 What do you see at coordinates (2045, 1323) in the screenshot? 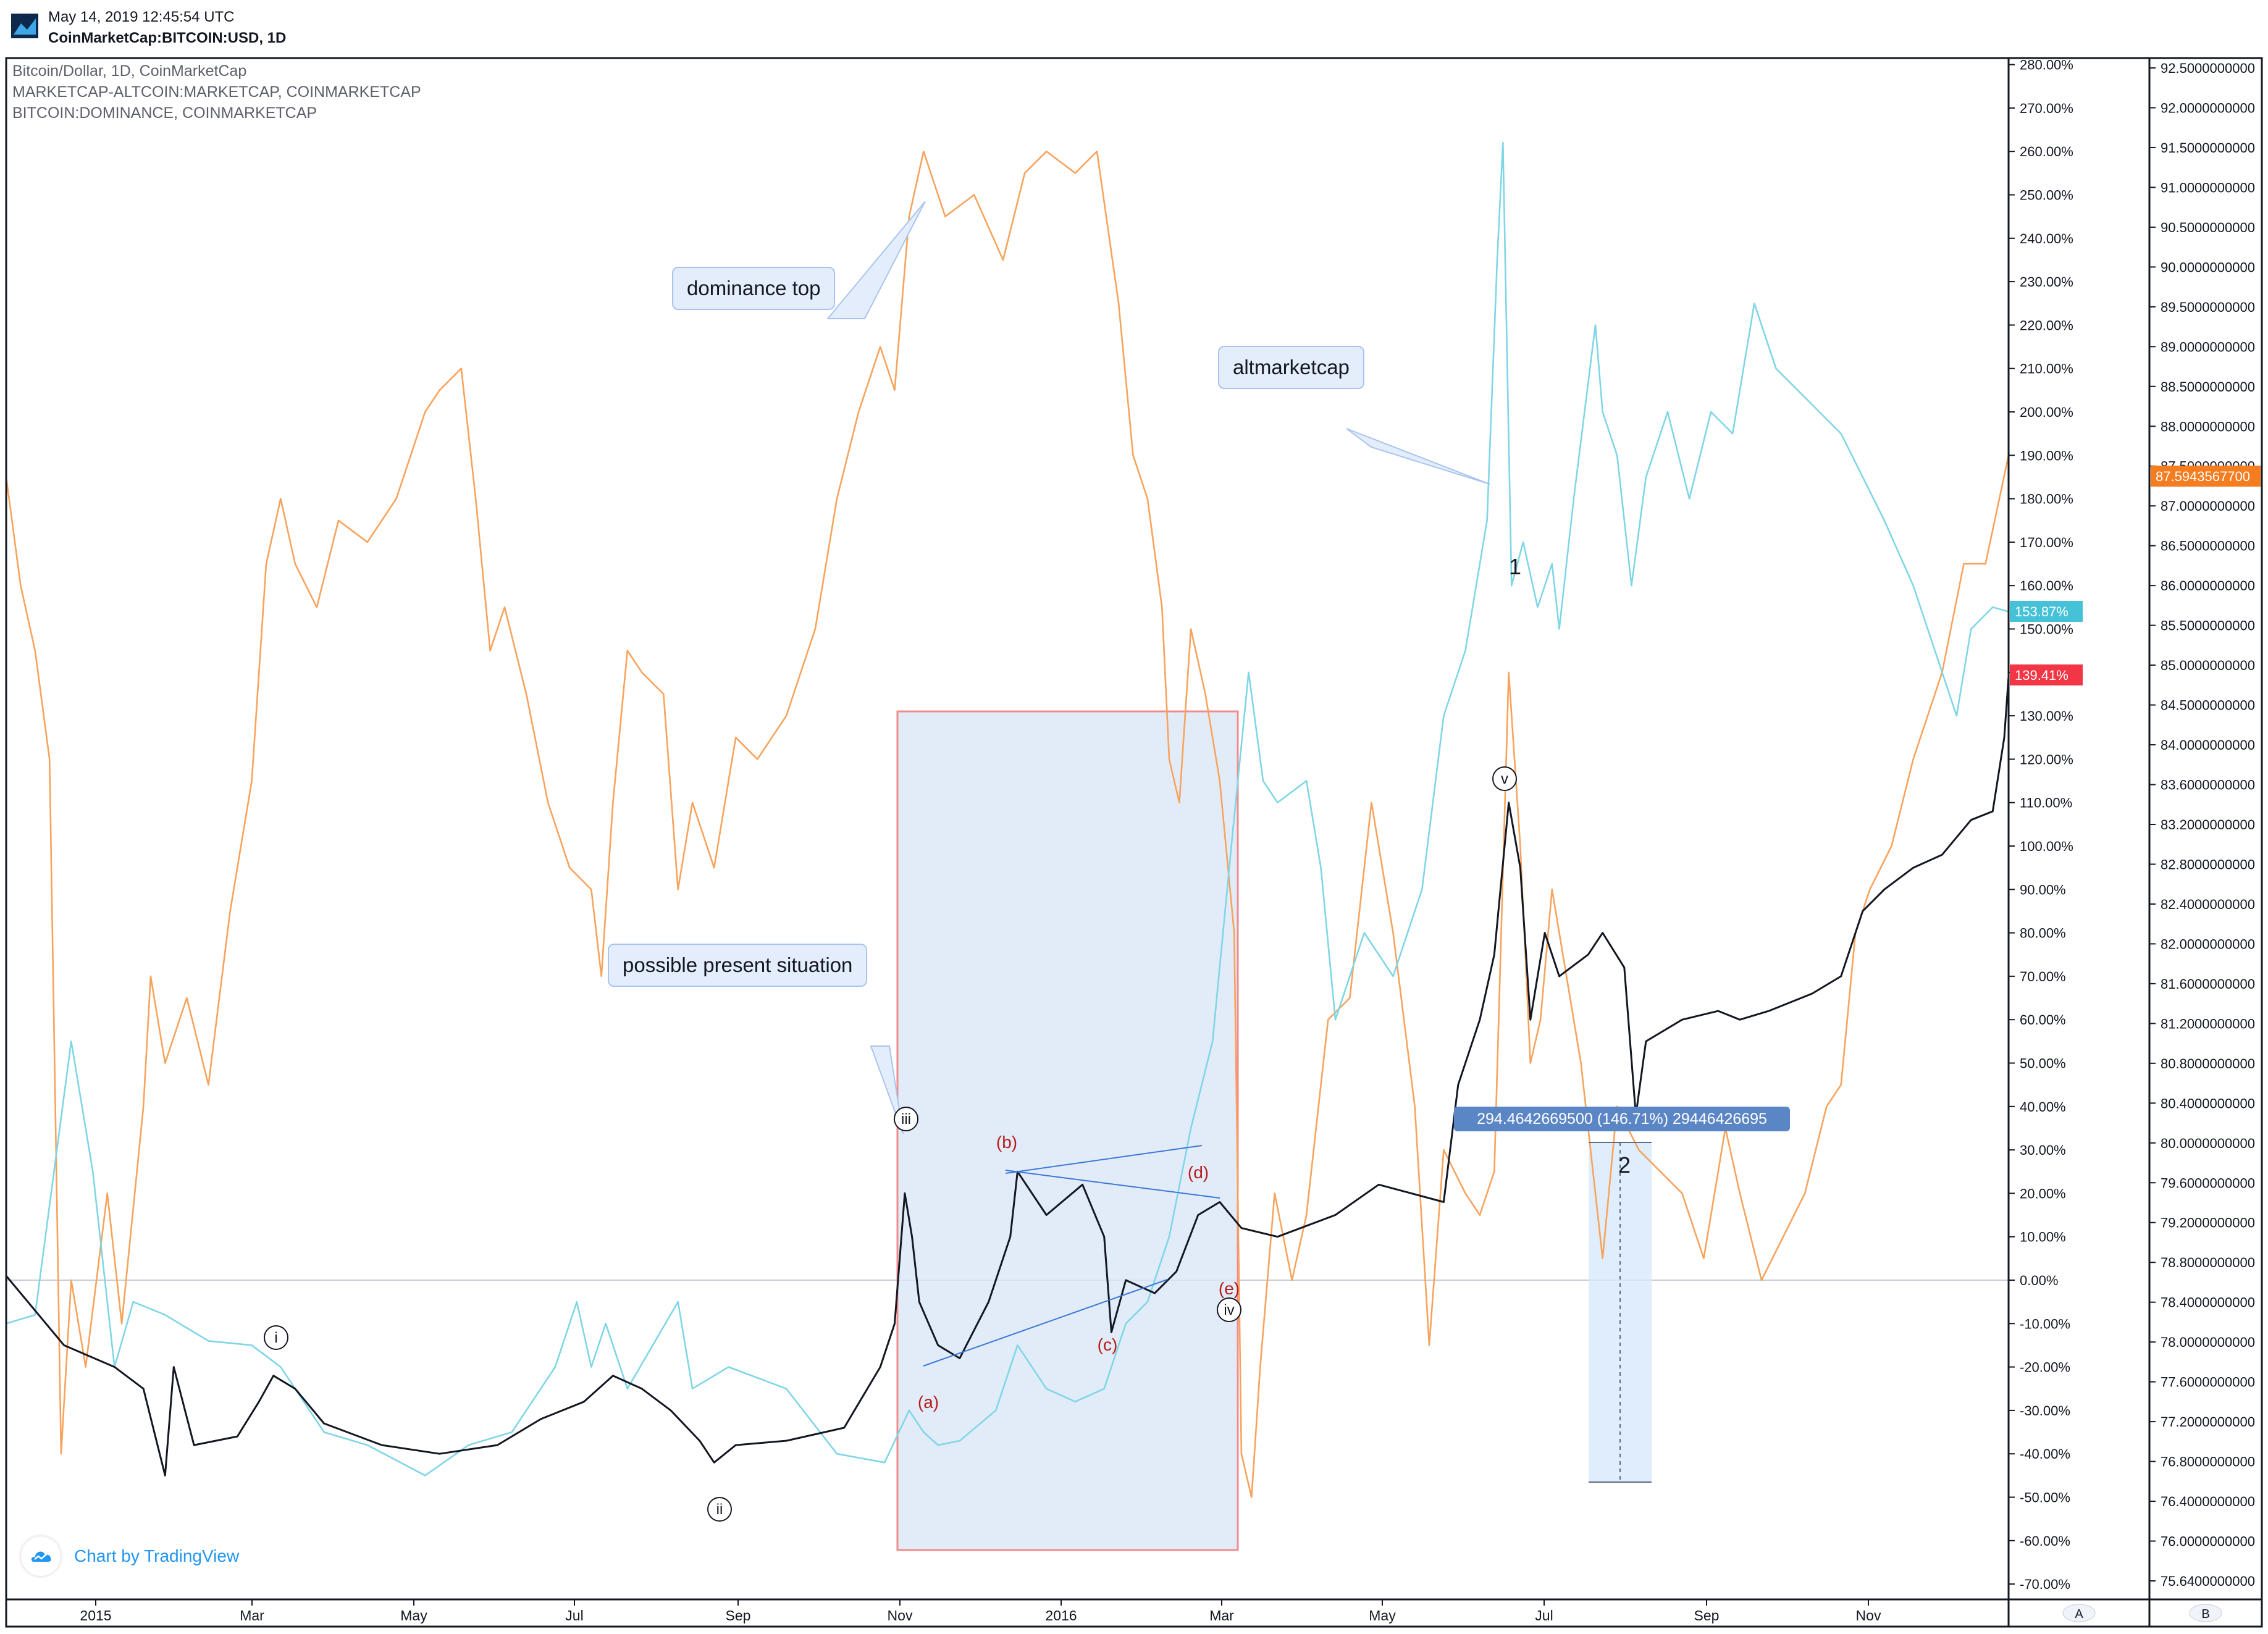
I see `y-left-tick-label: -10.00%` at bounding box center [2045, 1323].